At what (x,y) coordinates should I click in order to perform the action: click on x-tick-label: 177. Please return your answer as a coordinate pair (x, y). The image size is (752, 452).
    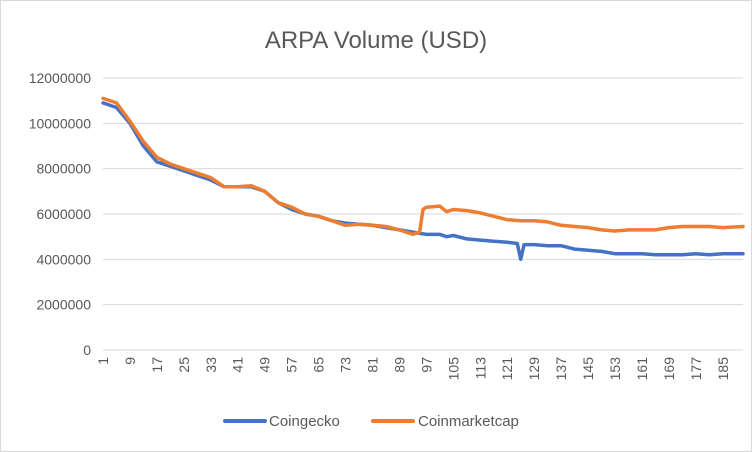
    Looking at the image, I should click on (696, 369).